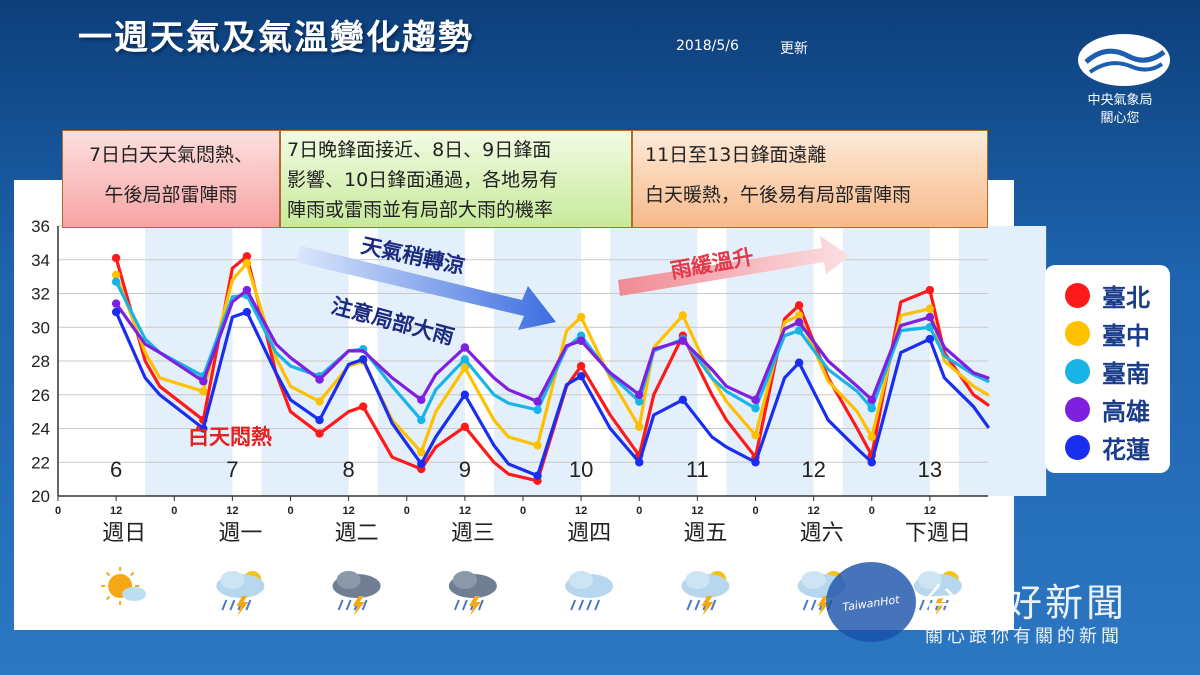 This screenshot has width=1200, height=675. I want to click on cwb-logo-icon, so click(1124, 60).